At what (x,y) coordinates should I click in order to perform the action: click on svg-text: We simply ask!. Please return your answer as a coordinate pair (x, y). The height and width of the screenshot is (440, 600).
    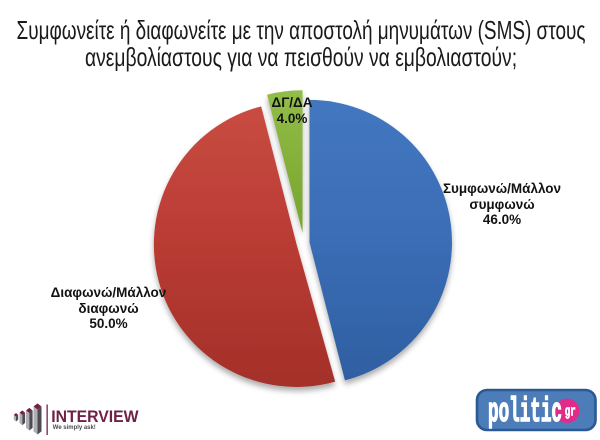
    Looking at the image, I should click on (74, 428).